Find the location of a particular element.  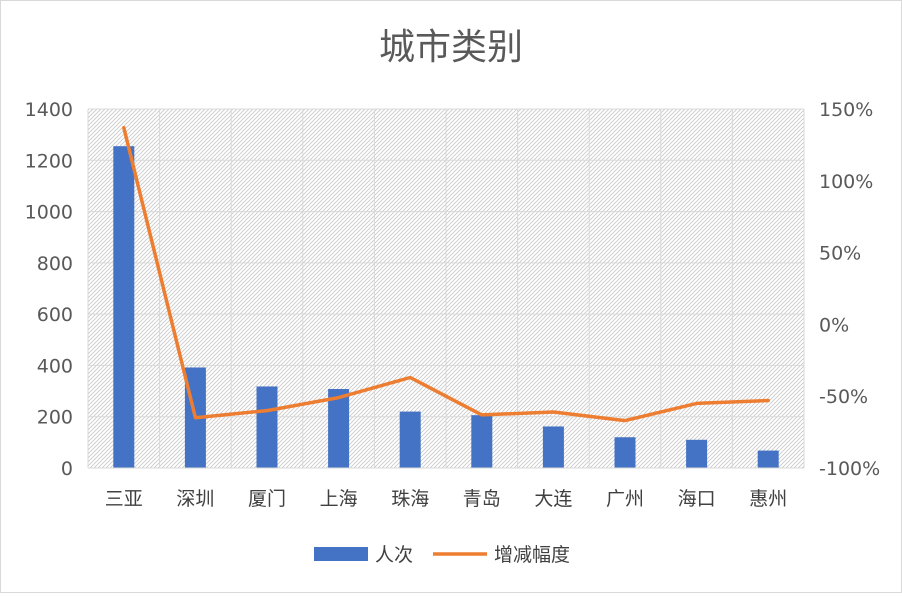

legend-label: 增减幅度 is located at coordinates (532, 555).